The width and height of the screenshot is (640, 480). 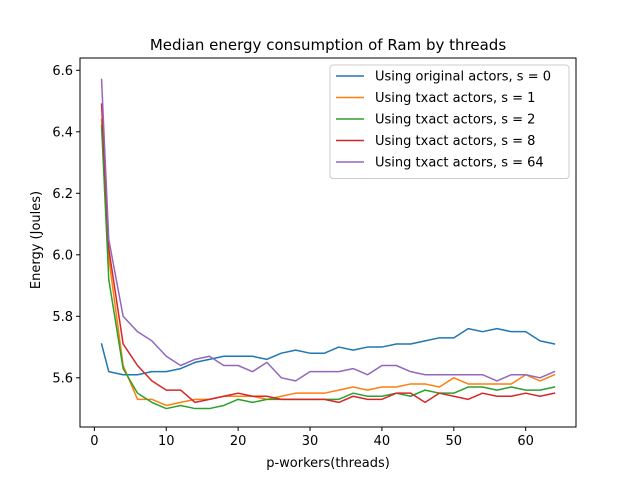 I want to click on x-axis-label: p-workers(threads), so click(x=328, y=463).